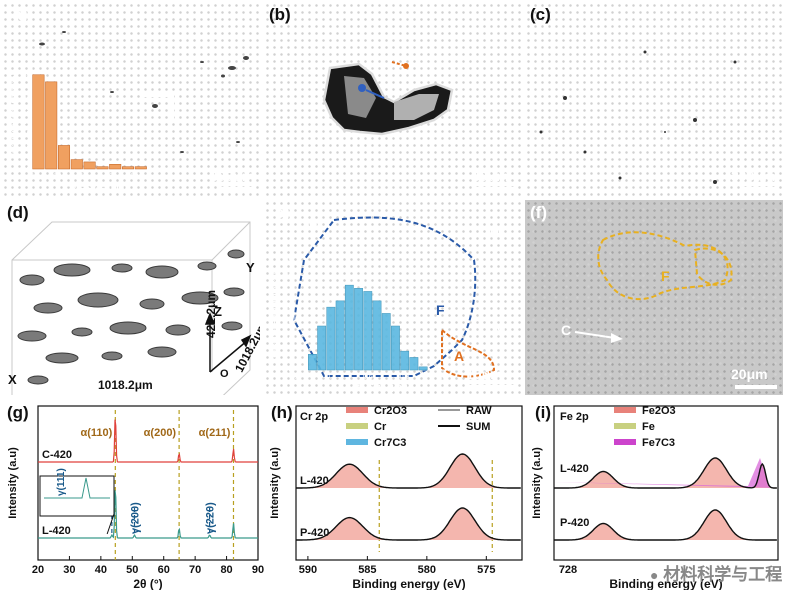 Image resolution: width=785 pixels, height=592 pixels. What do you see at coordinates (282, 412) in the screenshot?
I see `panel-h-label: (h)` at bounding box center [282, 412].